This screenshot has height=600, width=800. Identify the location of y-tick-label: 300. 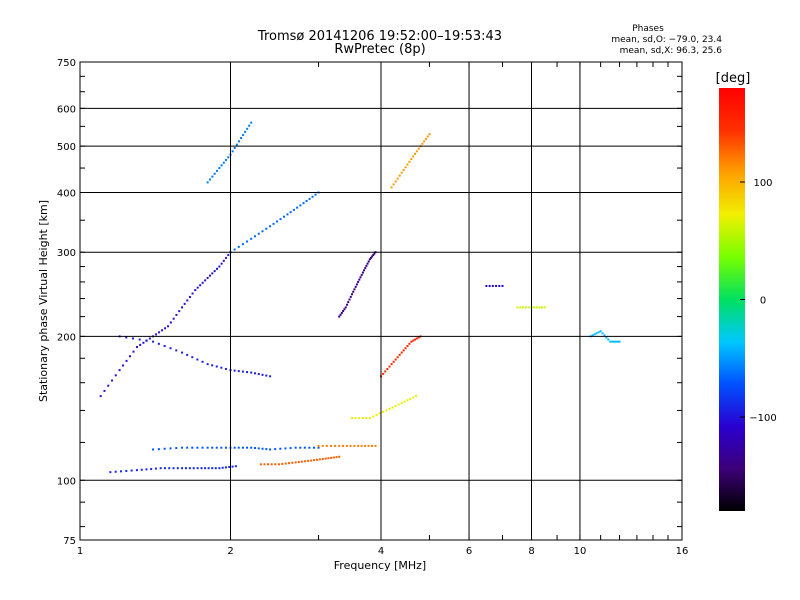
(66, 253).